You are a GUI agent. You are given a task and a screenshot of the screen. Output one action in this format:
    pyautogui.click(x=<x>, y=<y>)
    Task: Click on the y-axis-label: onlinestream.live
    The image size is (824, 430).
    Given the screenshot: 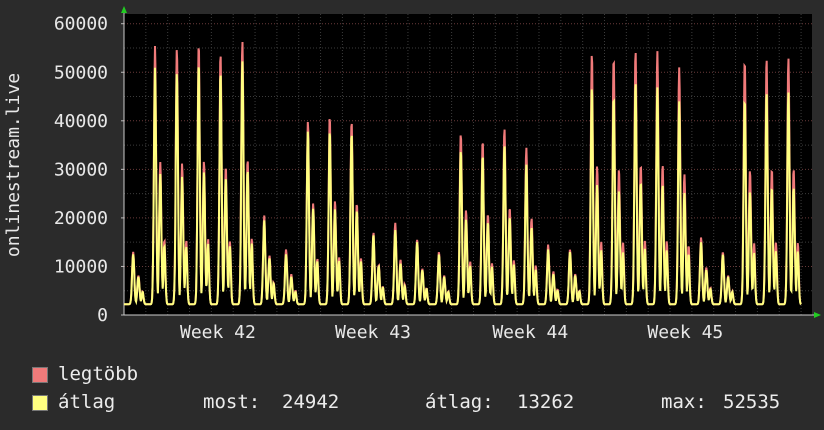 What is the action you would take?
    pyautogui.click(x=13, y=165)
    